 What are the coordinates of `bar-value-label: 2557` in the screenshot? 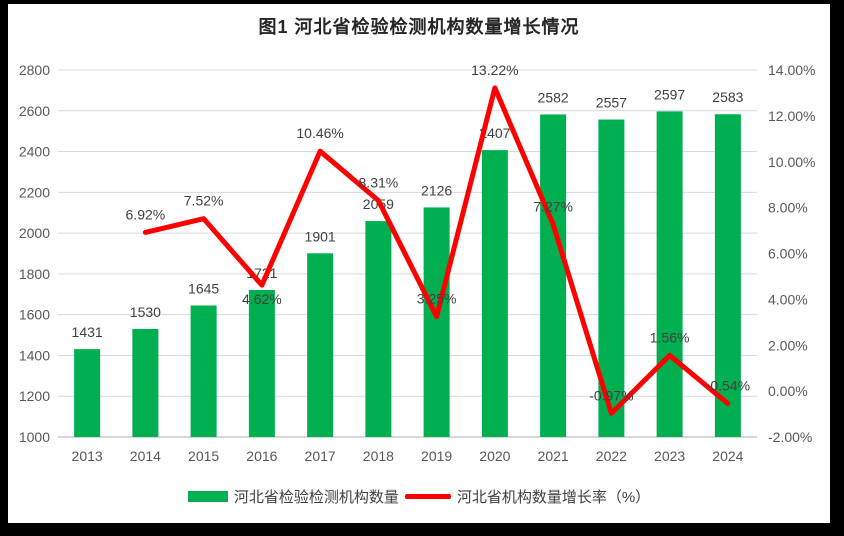 It's located at (611, 103).